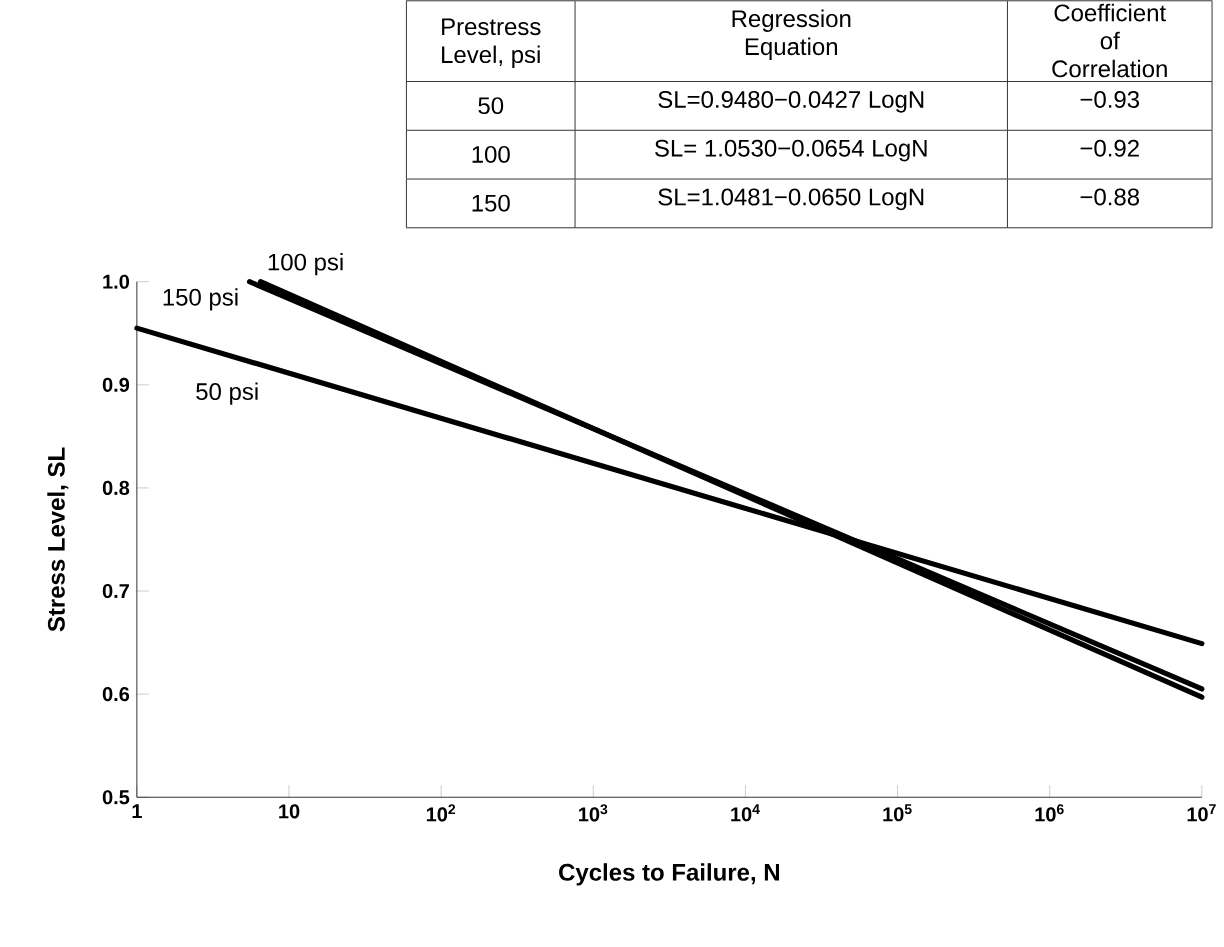 The image size is (1224, 947). Describe the element at coordinates (1109, 148) in the screenshot. I see `text: −0.92` at that location.